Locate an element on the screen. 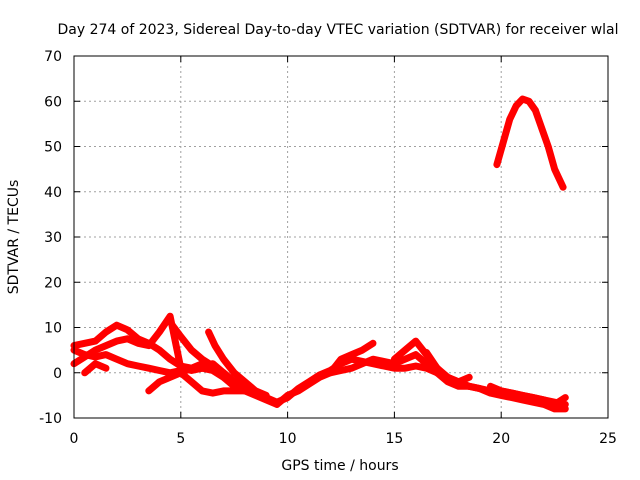  y-tick-label: 20 is located at coordinates (53, 283).